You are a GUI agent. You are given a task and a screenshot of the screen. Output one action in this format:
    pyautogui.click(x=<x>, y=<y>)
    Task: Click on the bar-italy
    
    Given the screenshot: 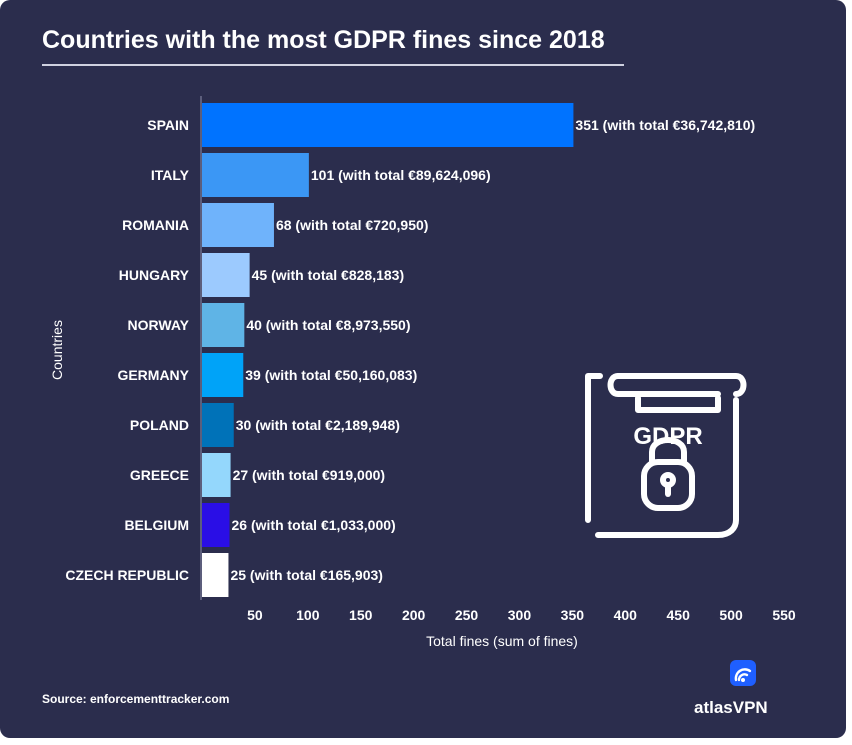 What is the action you would take?
    pyautogui.click(x=255, y=175)
    